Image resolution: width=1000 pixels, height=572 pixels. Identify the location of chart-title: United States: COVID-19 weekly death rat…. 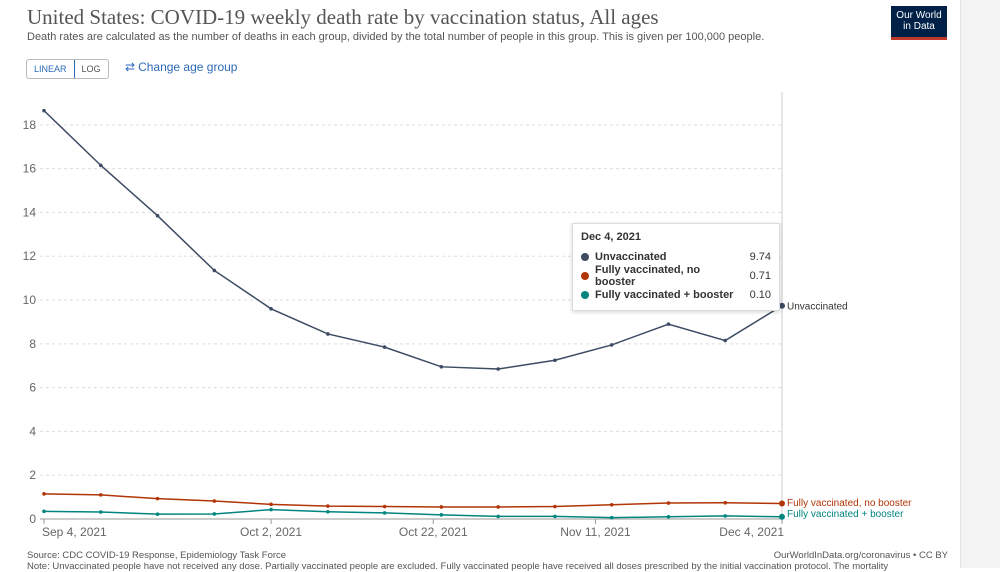
(343, 17).